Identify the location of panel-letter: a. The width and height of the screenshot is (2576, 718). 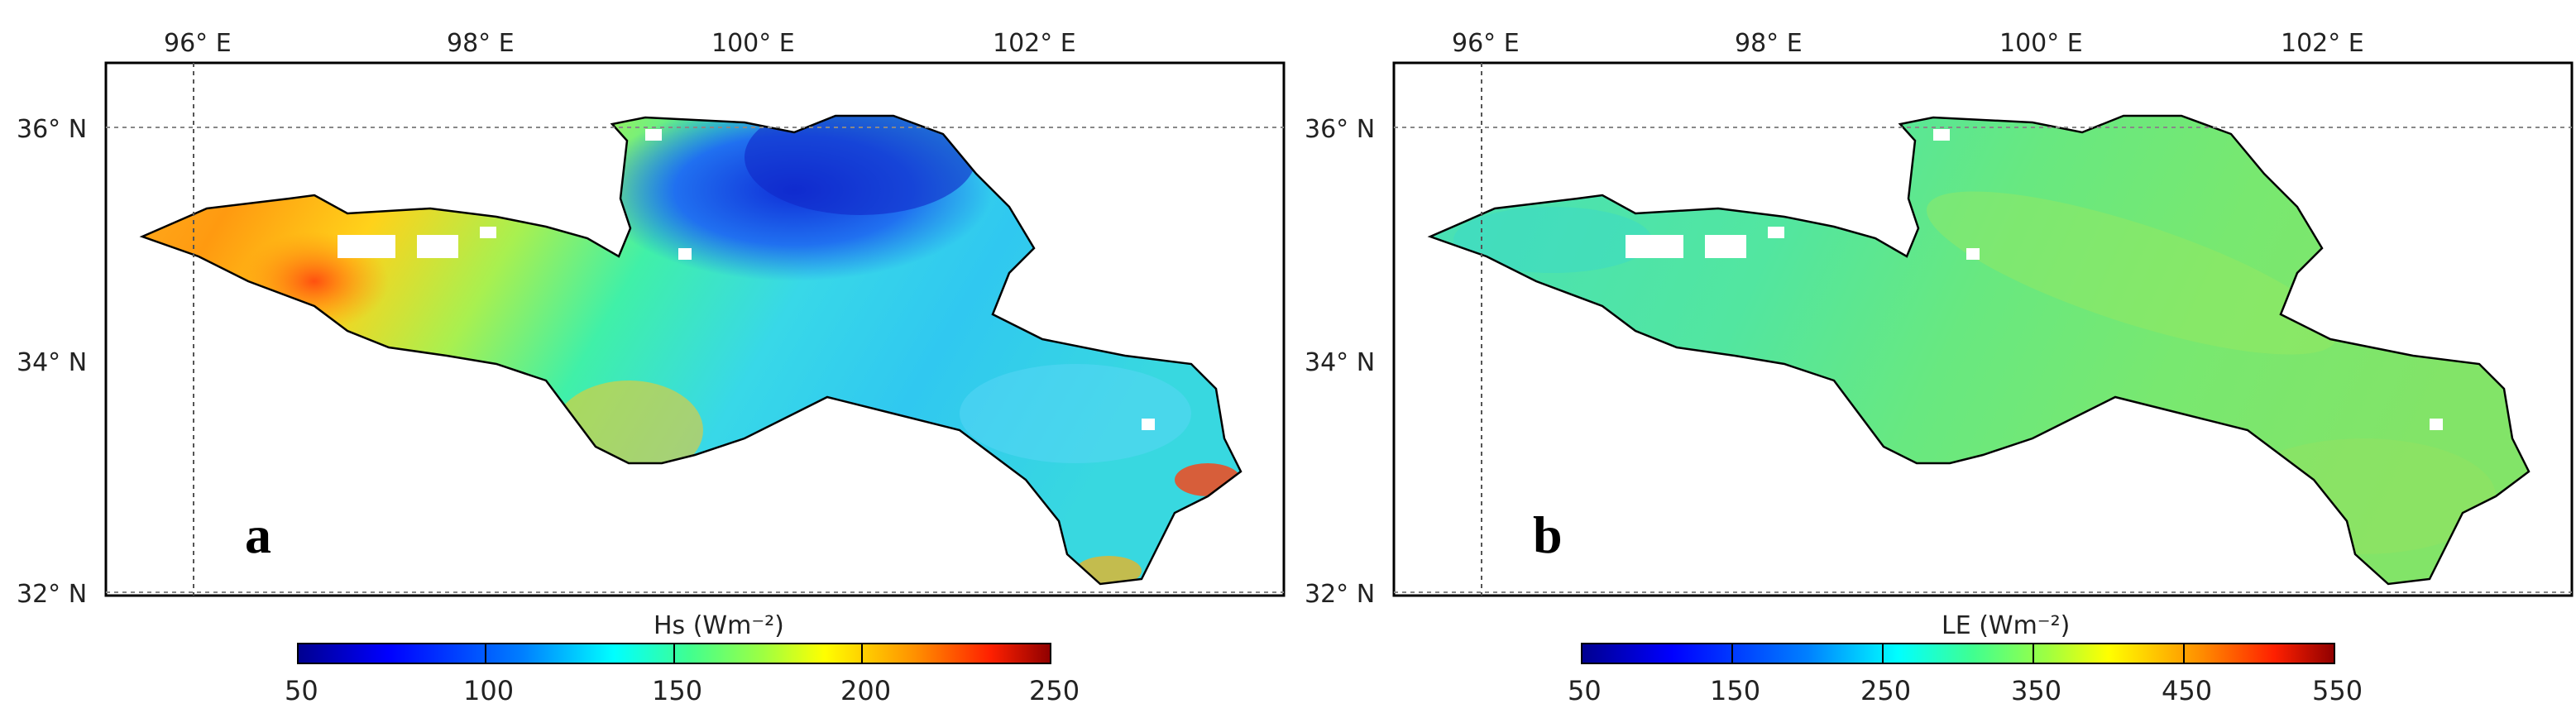
(258, 534).